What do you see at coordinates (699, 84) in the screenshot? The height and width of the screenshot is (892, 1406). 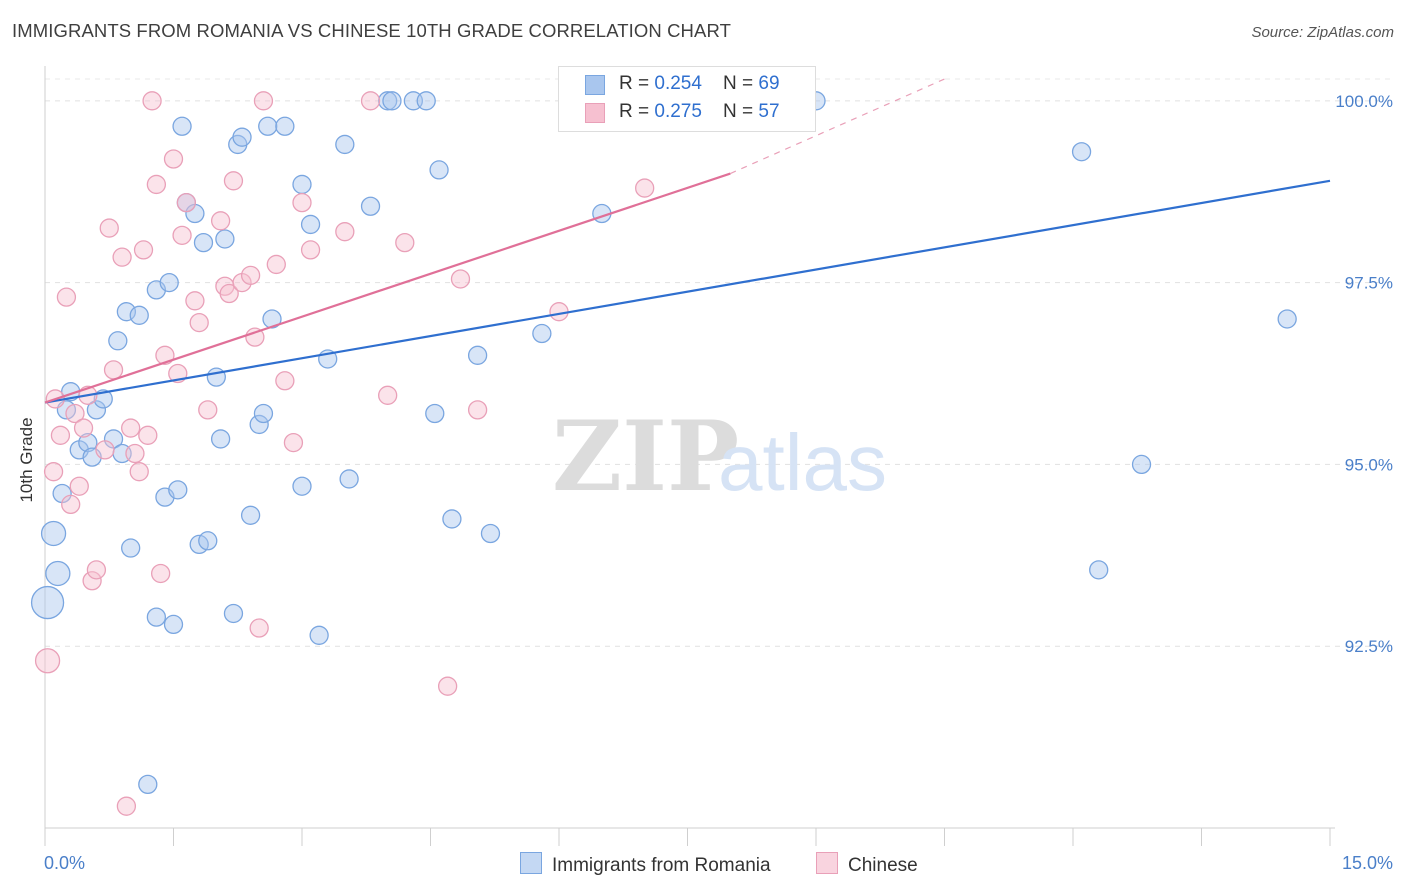 I see `legend-row-romania-text: R = 0.254 N = 69` at bounding box center [699, 84].